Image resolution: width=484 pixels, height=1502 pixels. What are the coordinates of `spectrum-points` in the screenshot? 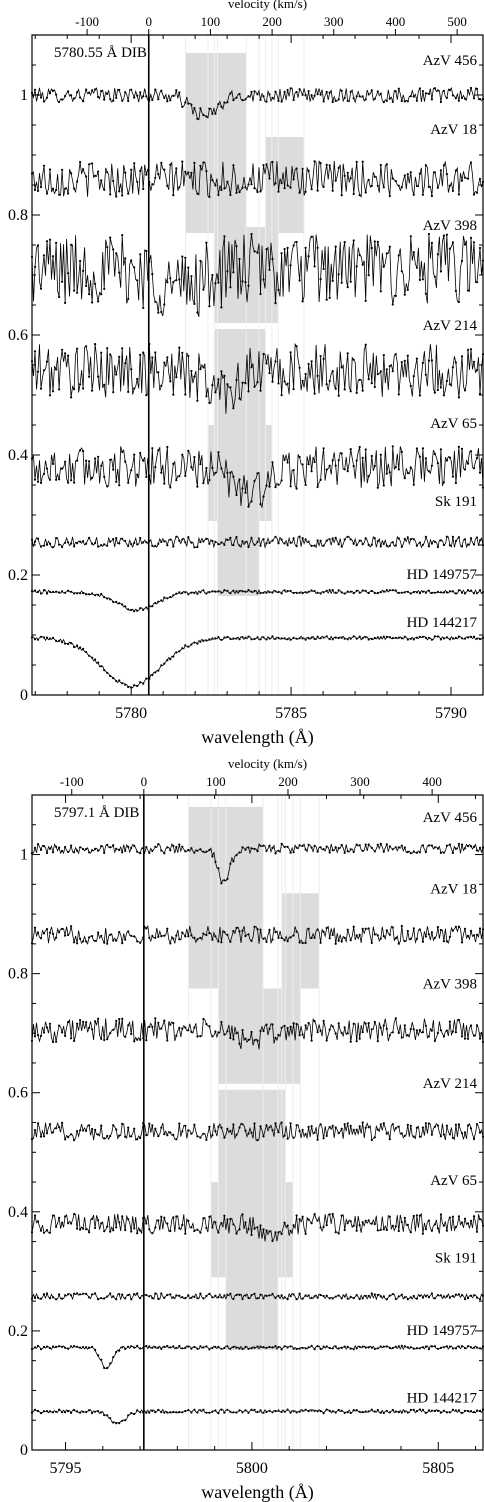 It's located at (257, 273).